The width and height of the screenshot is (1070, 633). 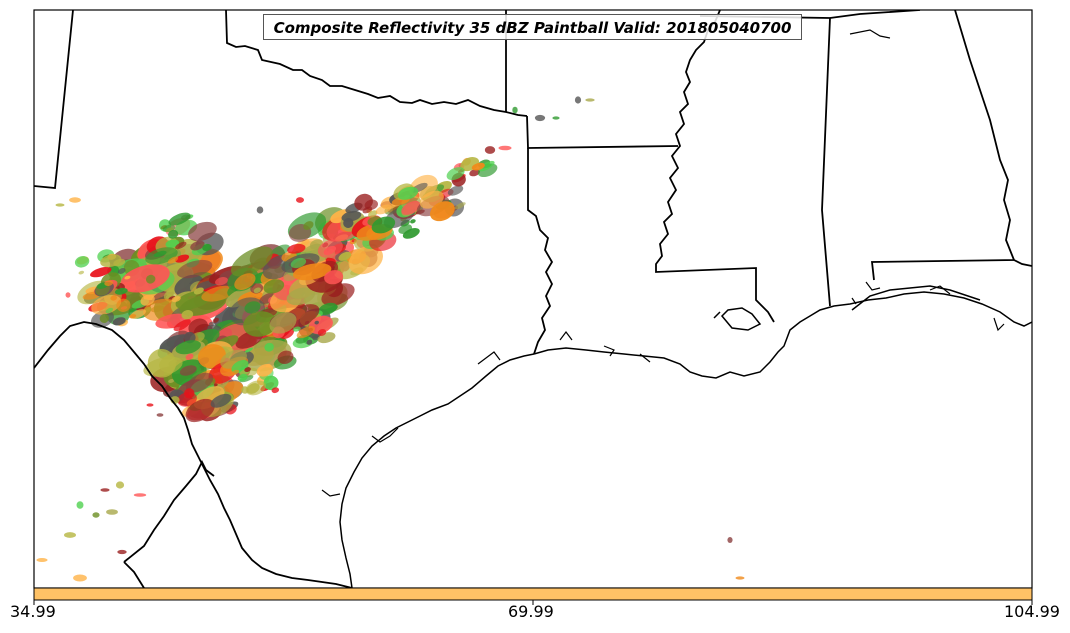 I want to click on coast-la, so click(x=782, y=335).